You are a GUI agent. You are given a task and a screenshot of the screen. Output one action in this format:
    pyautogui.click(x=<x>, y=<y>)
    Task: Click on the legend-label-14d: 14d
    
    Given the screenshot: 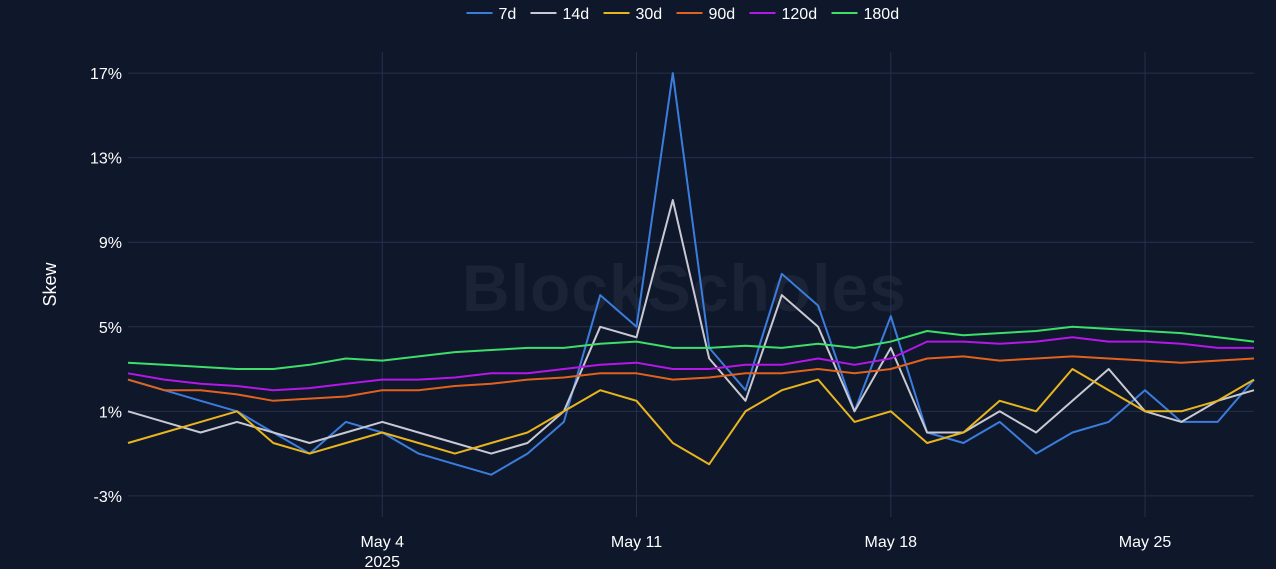 What is the action you would take?
    pyautogui.click(x=576, y=14)
    